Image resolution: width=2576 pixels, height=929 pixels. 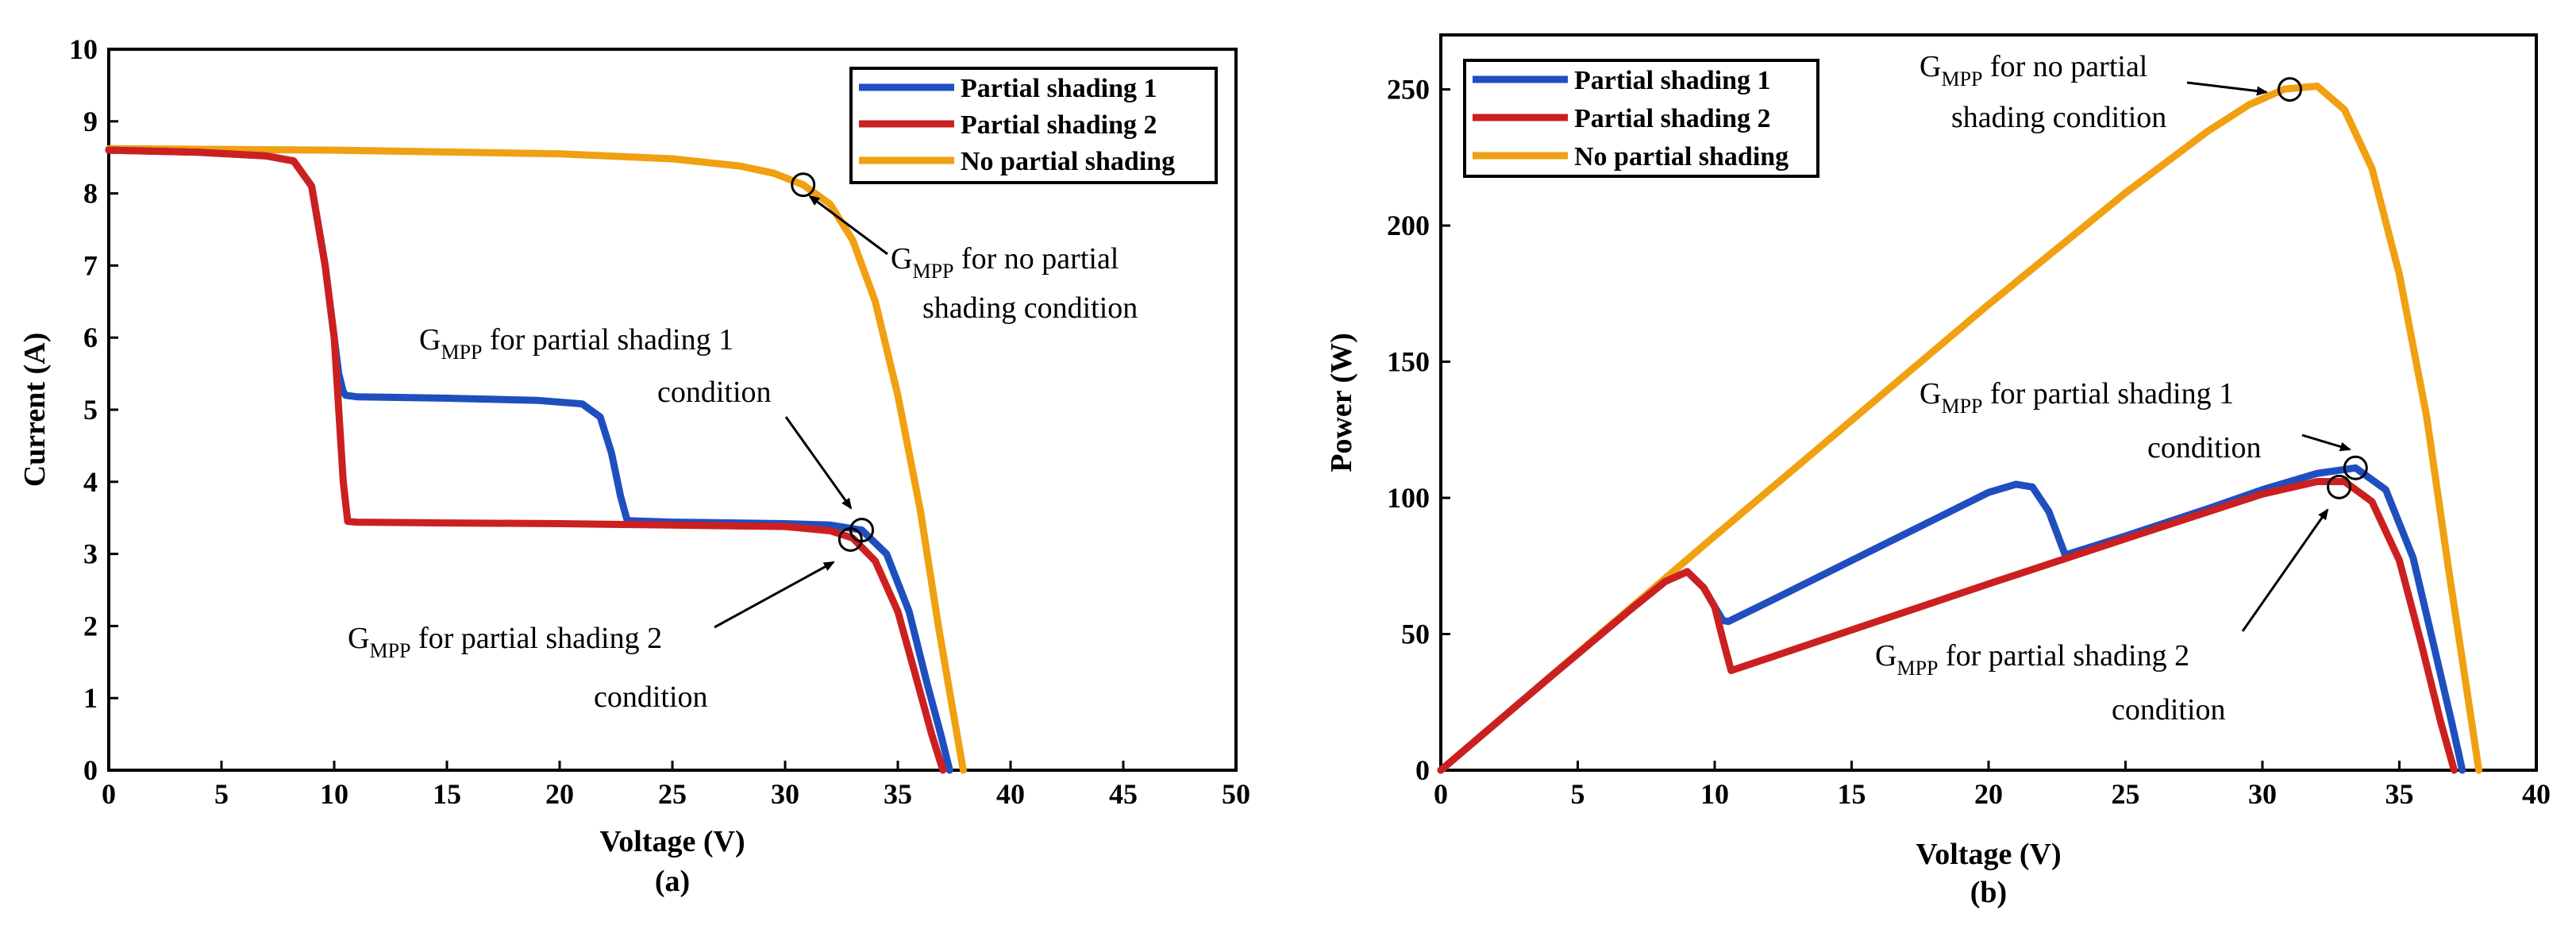 I want to click on annotation-pv-nps-line1: GMPP for no partial, so click(x=2033, y=70).